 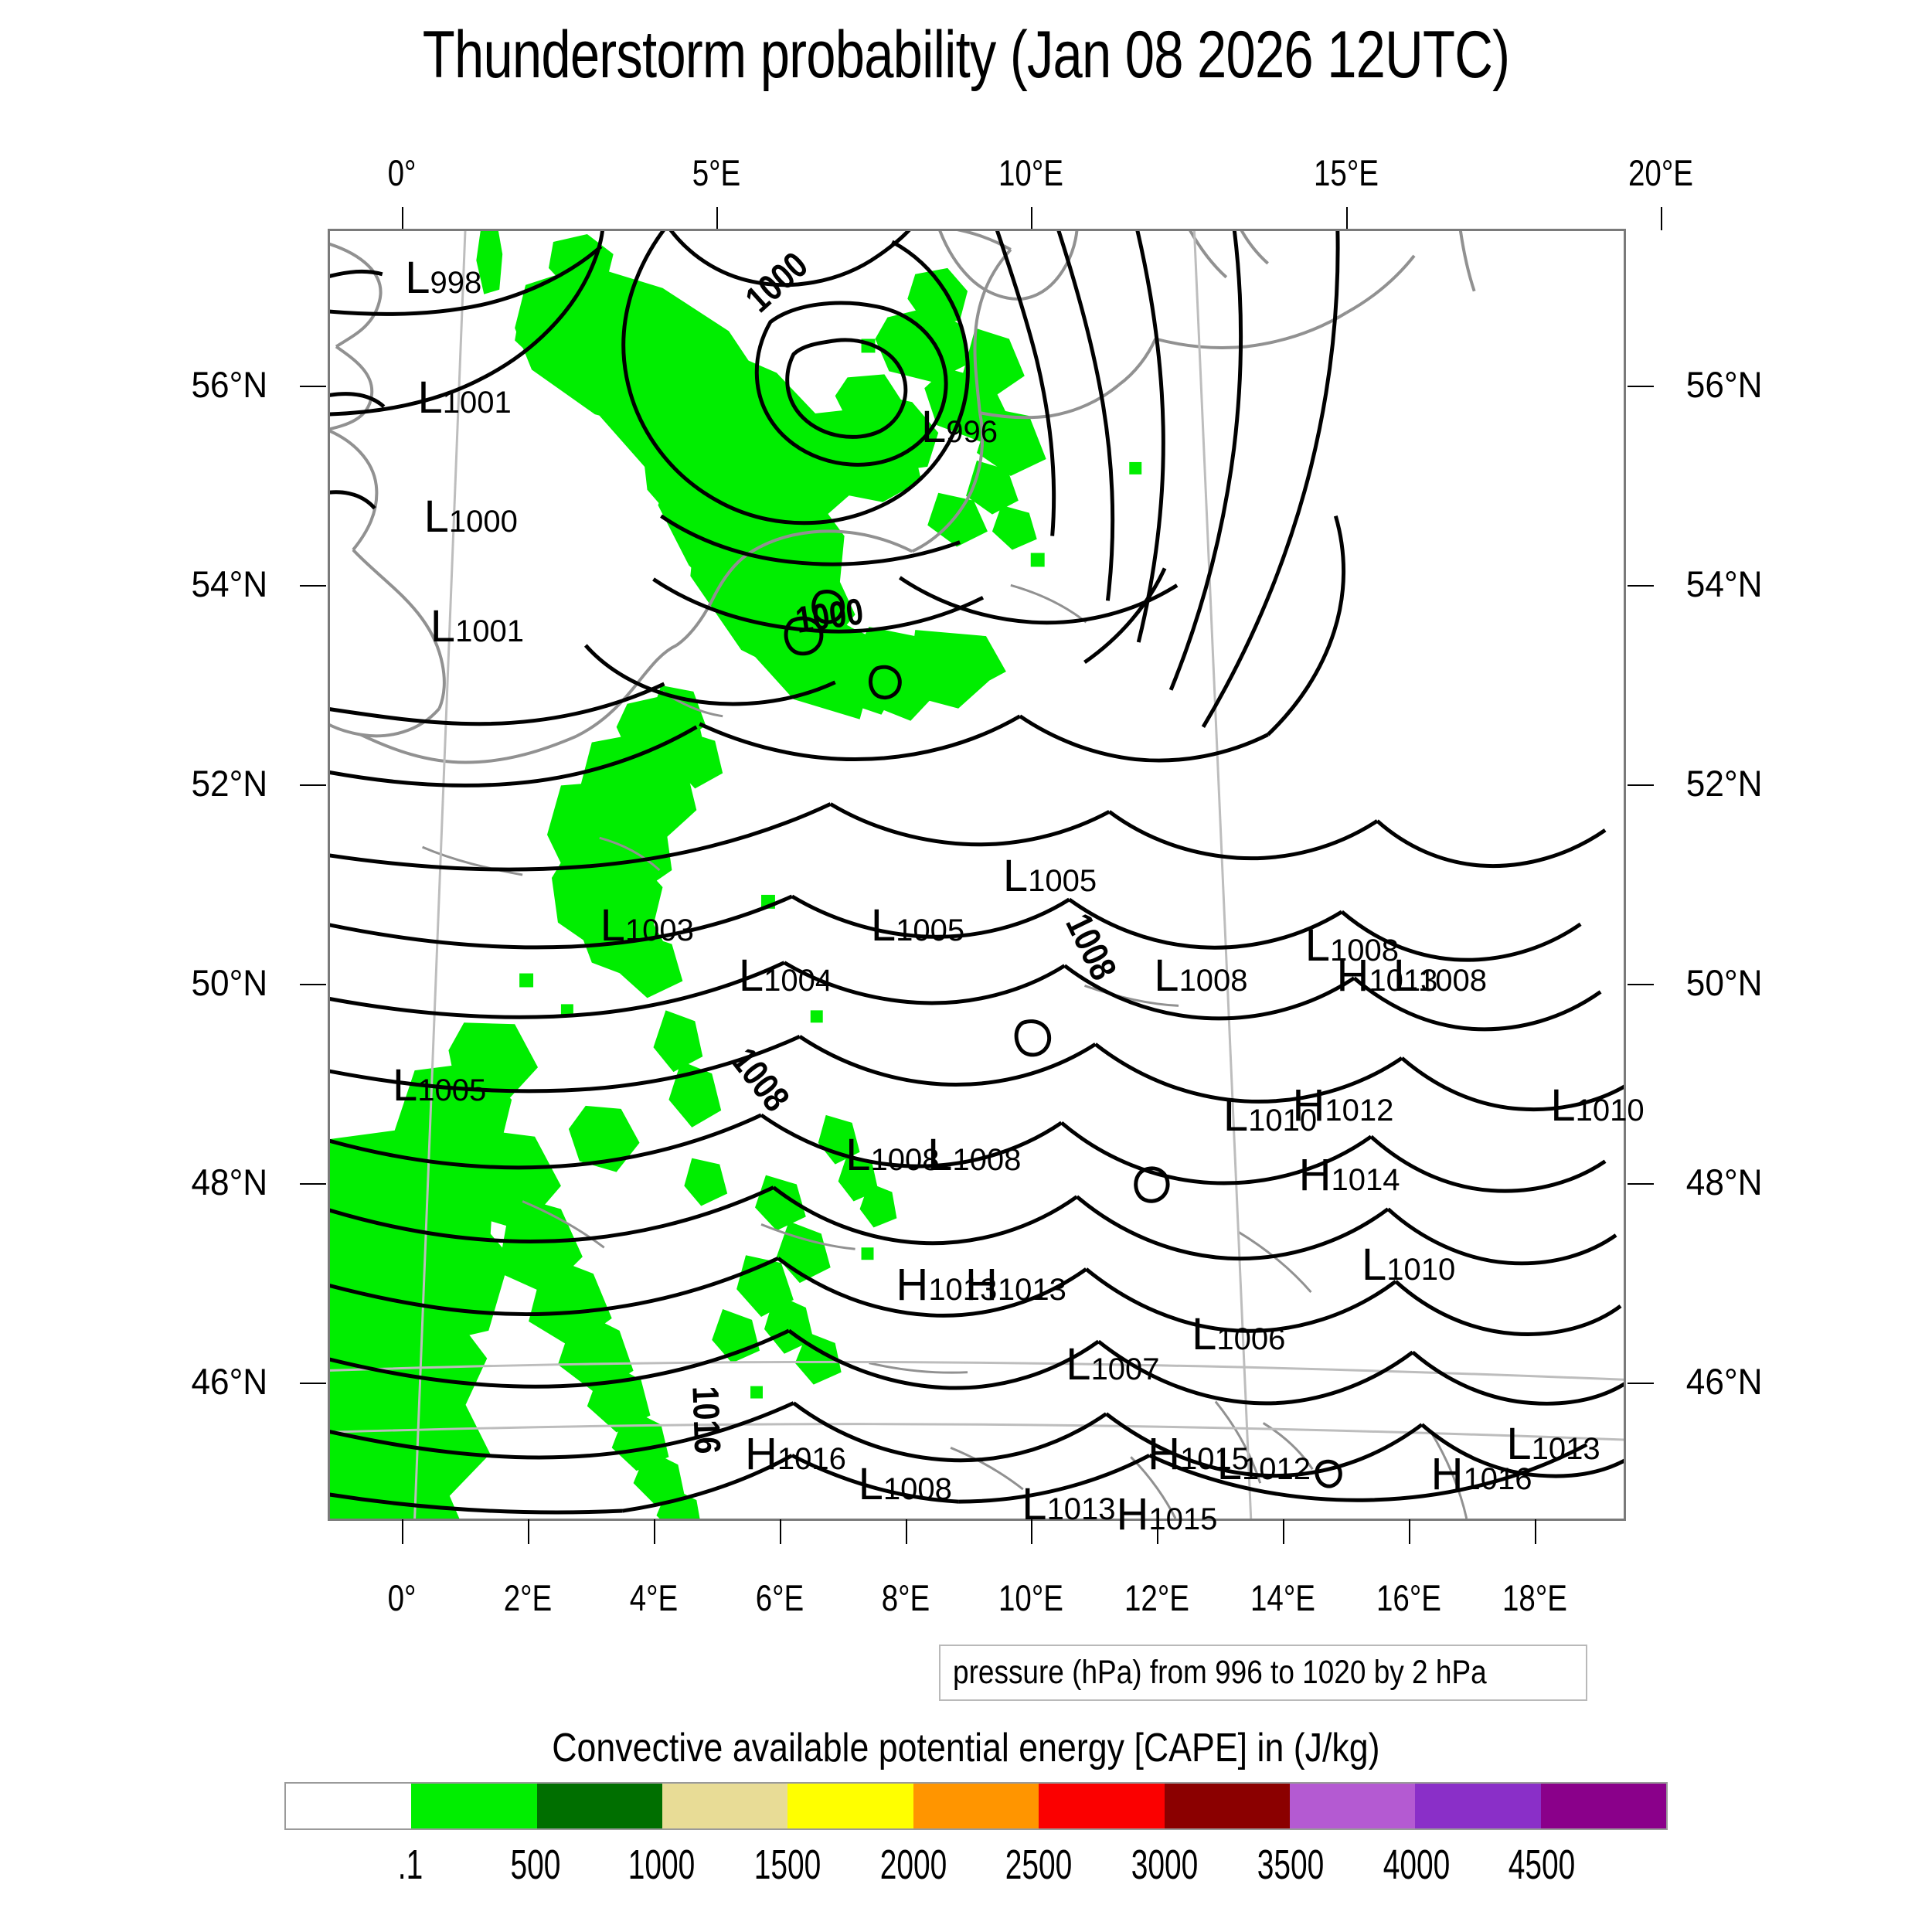 I want to click on pressure-centre-value: 998, so click(x=456, y=282).